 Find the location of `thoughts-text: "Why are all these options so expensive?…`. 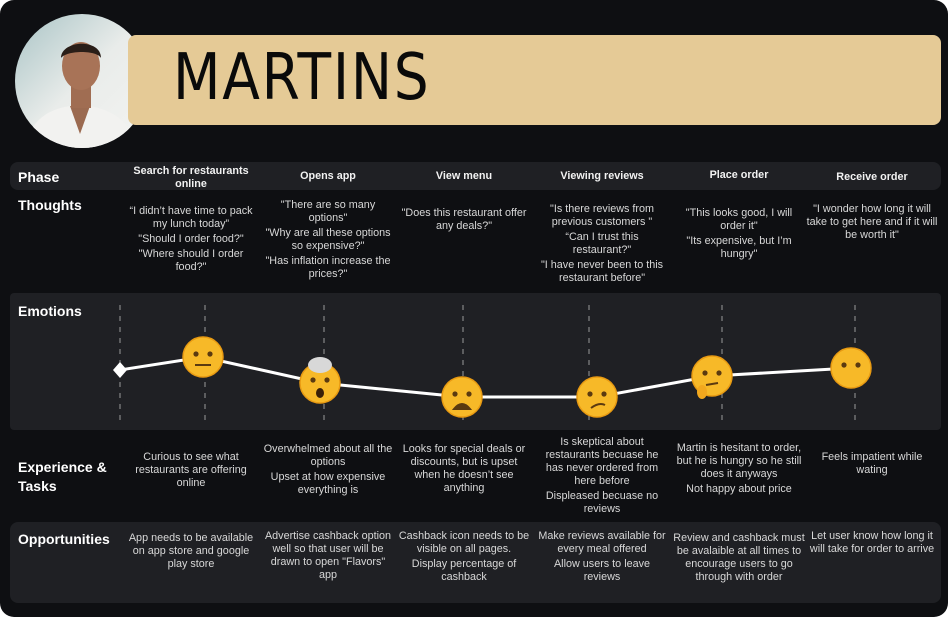

thoughts-text: "Why are all these options so expensive?… is located at coordinates (328, 239).